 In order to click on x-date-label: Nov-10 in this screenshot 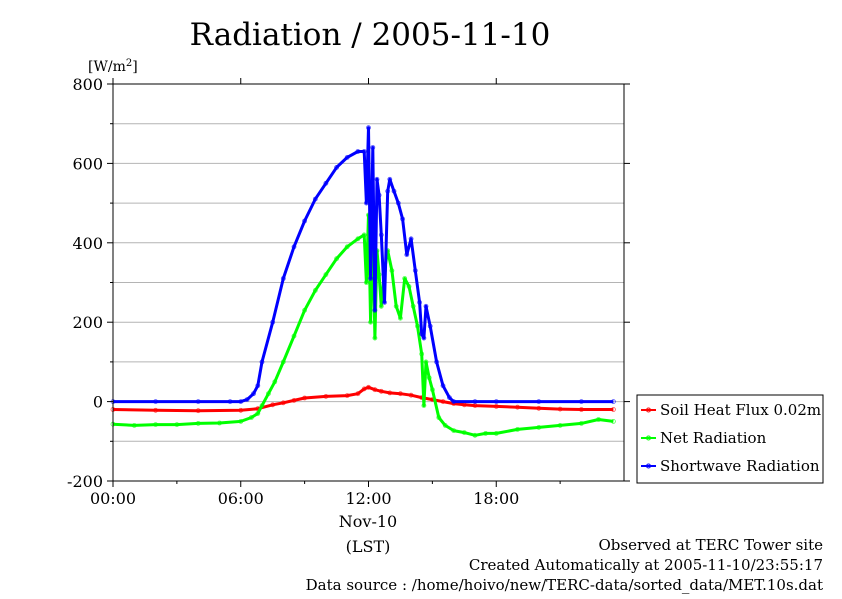, I will do `click(368, 521)`.